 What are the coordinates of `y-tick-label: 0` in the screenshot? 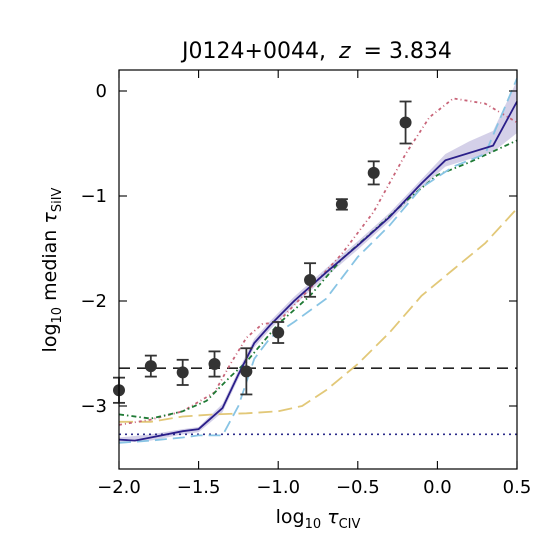 It's located at (101, 91).